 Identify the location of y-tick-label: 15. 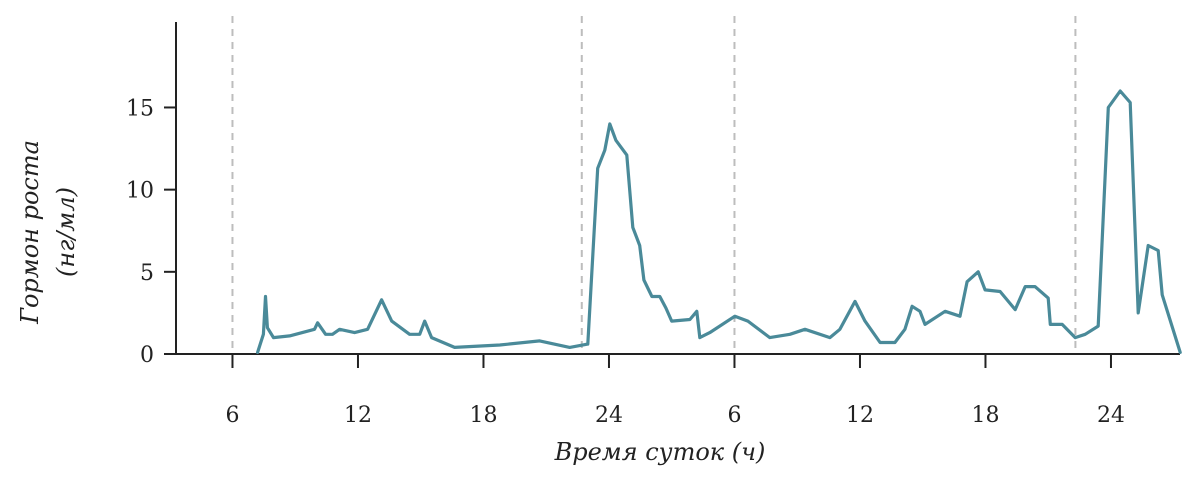
(140, 108).